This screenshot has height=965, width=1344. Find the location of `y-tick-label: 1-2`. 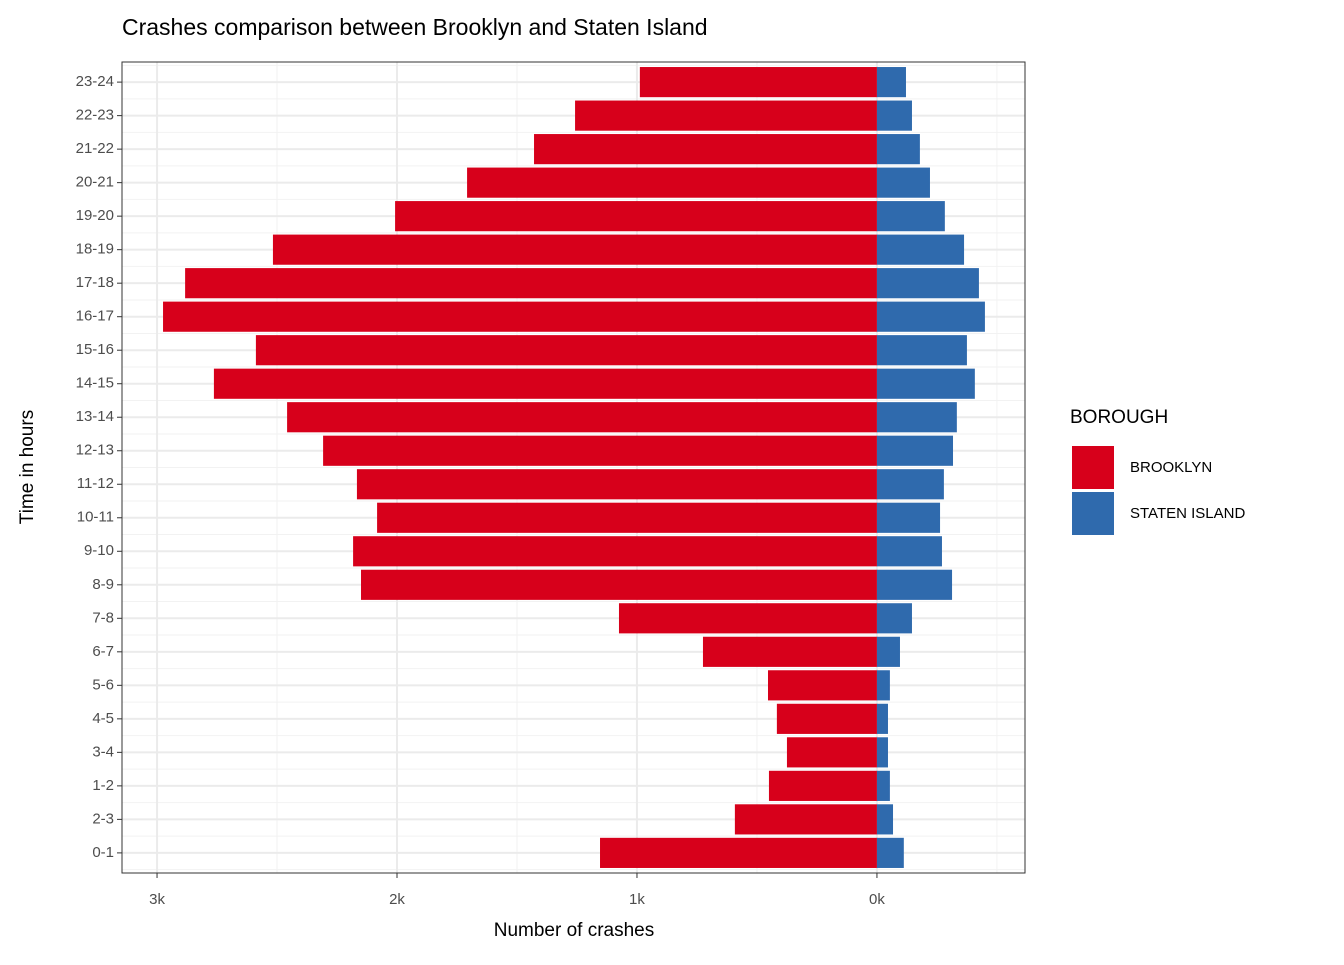

y-tick-label: 1-2 is located at coordinates (103, 785).